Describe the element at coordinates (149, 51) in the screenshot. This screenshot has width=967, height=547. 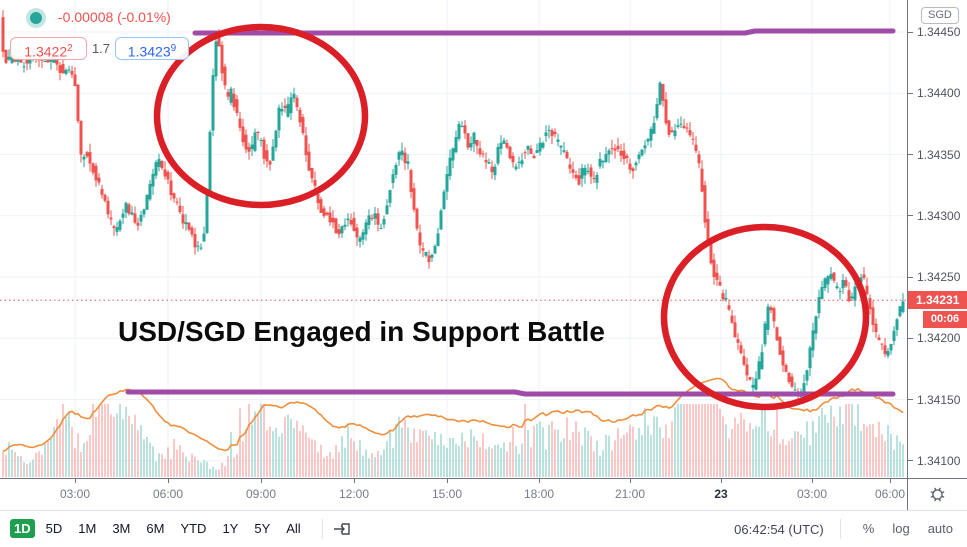
I see `ask-price: 1.3423` at that location.